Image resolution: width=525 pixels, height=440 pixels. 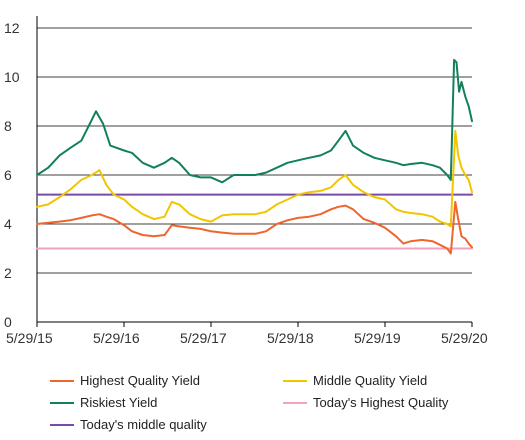 What do you see at coordinates (377, 338) in the screenshot?
I see `x-tick-label: 5/29/19` at bounding box center [377, 338].